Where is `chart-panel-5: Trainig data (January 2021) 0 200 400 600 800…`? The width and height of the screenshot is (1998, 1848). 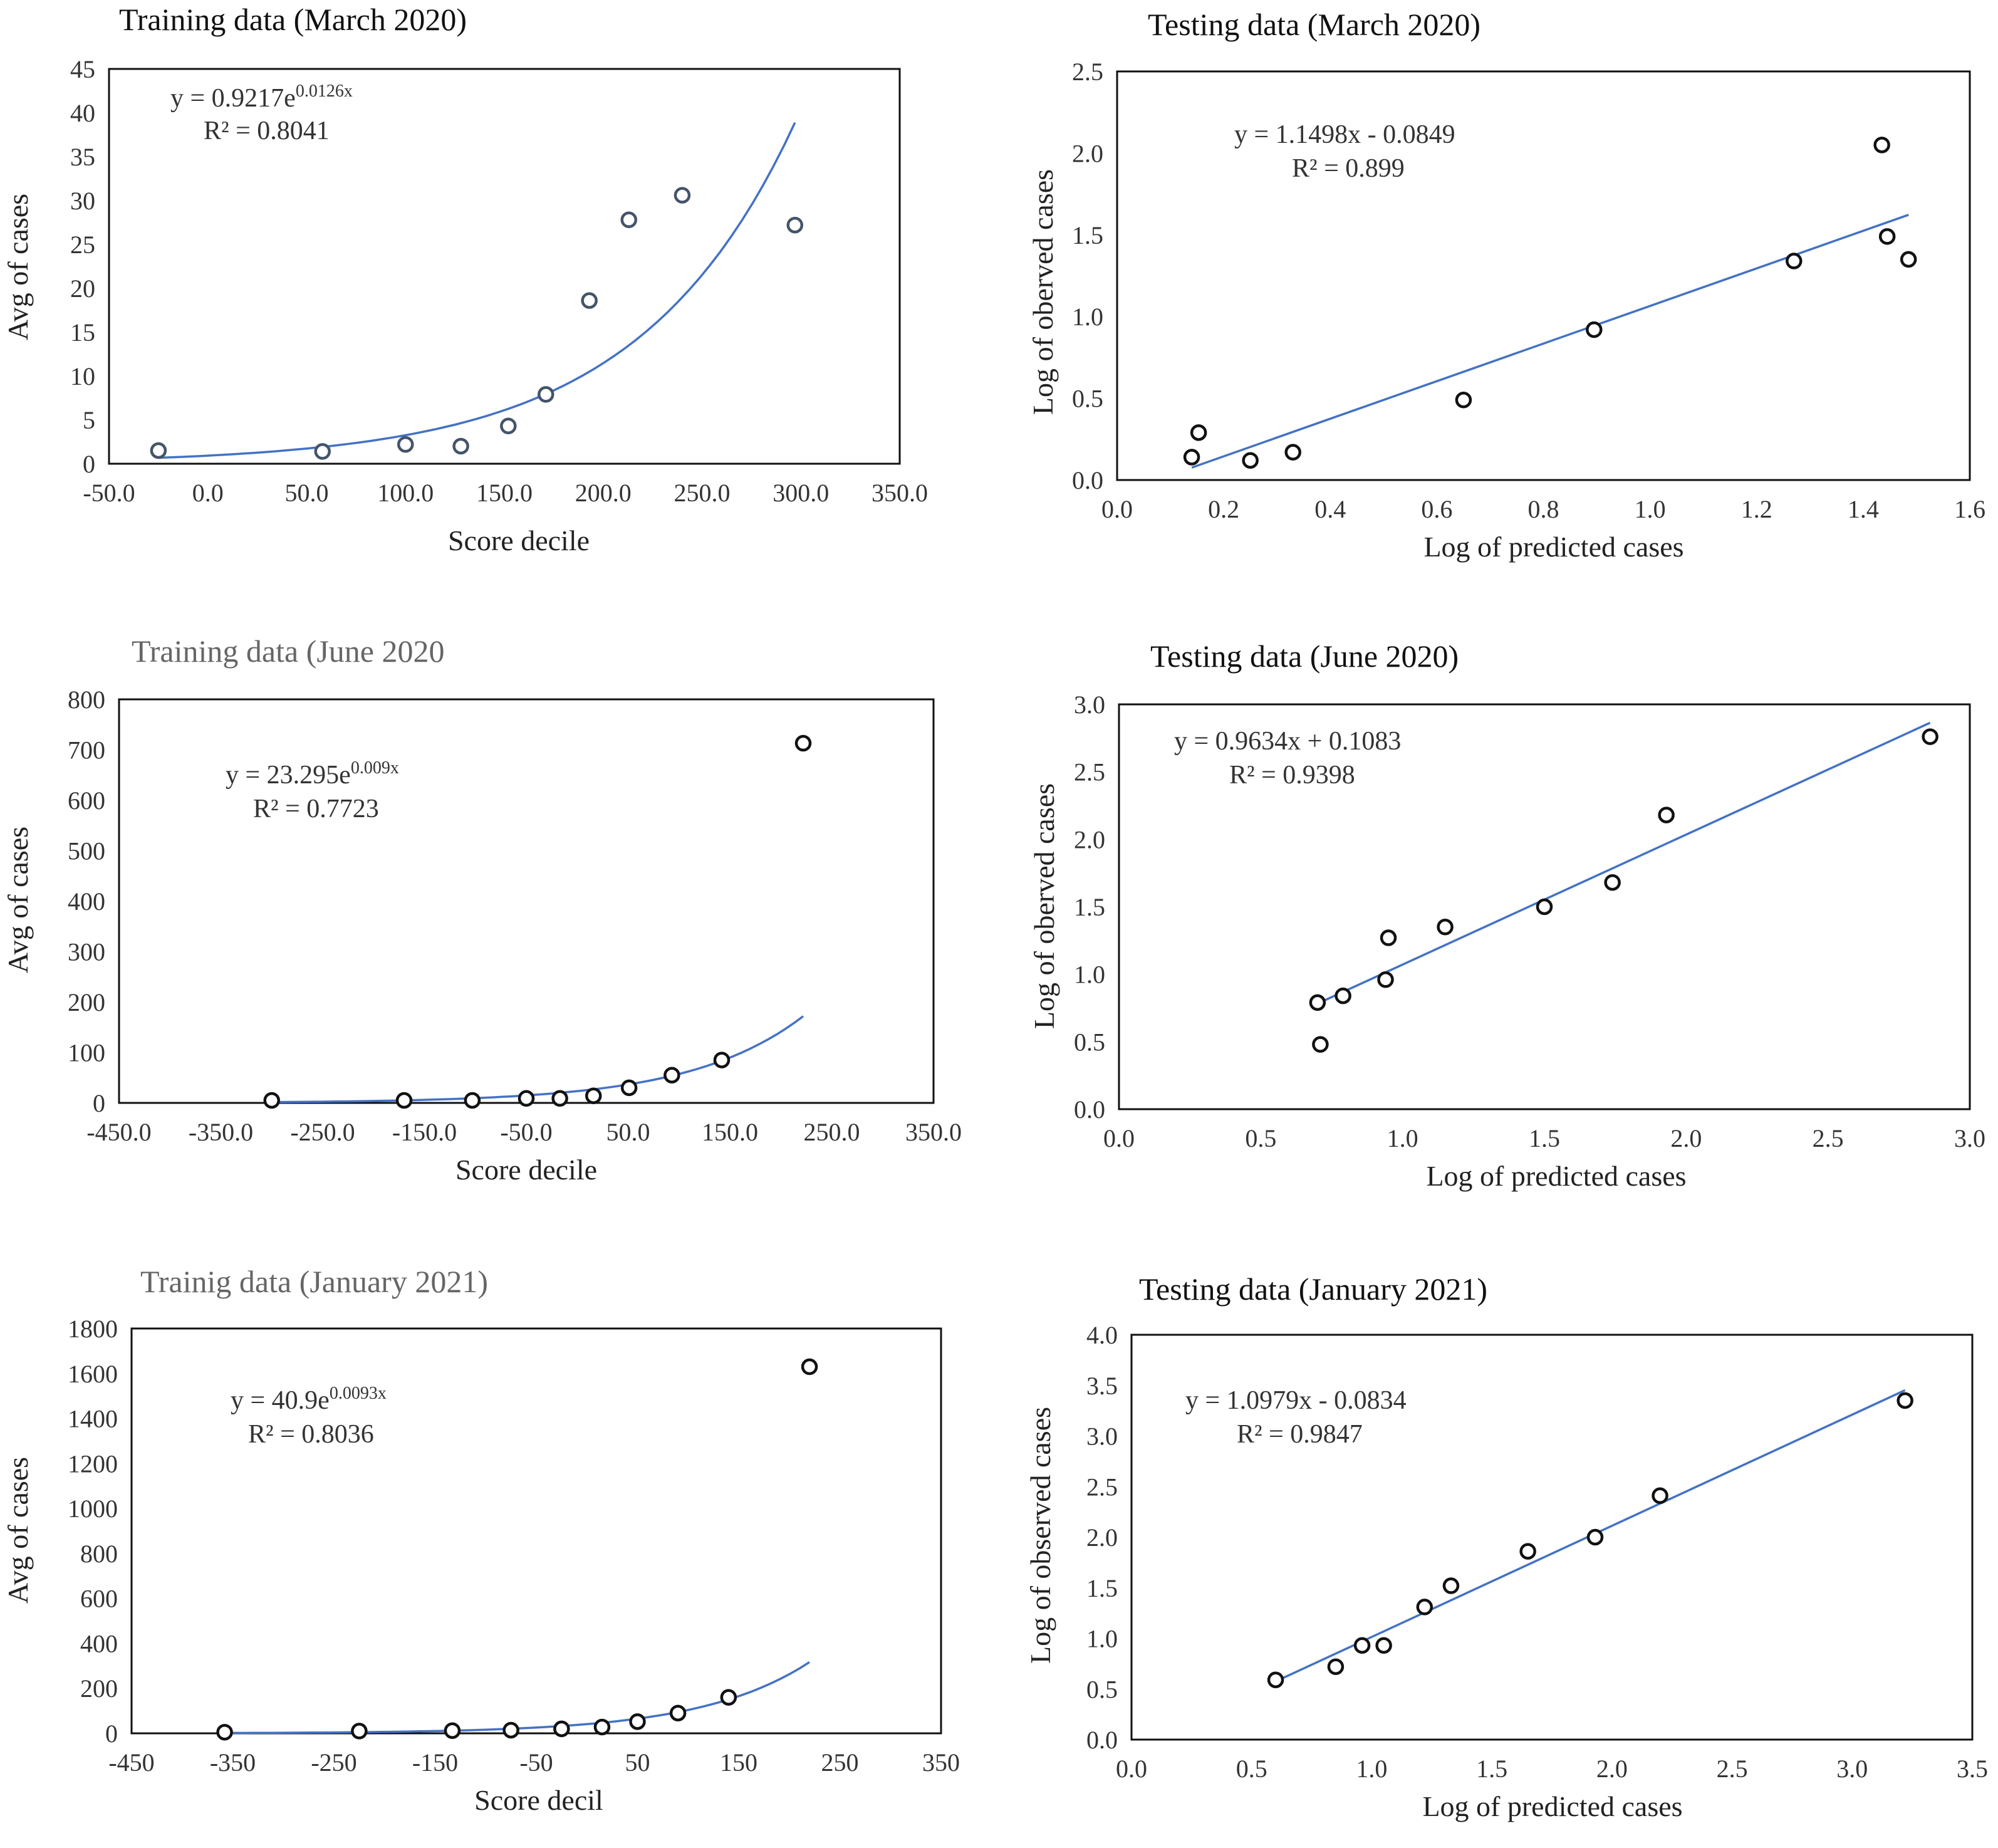 chart-panel-5: Trainig data (January 2021) 0 200 400 600 800… is located at coordinates (481, 1540).